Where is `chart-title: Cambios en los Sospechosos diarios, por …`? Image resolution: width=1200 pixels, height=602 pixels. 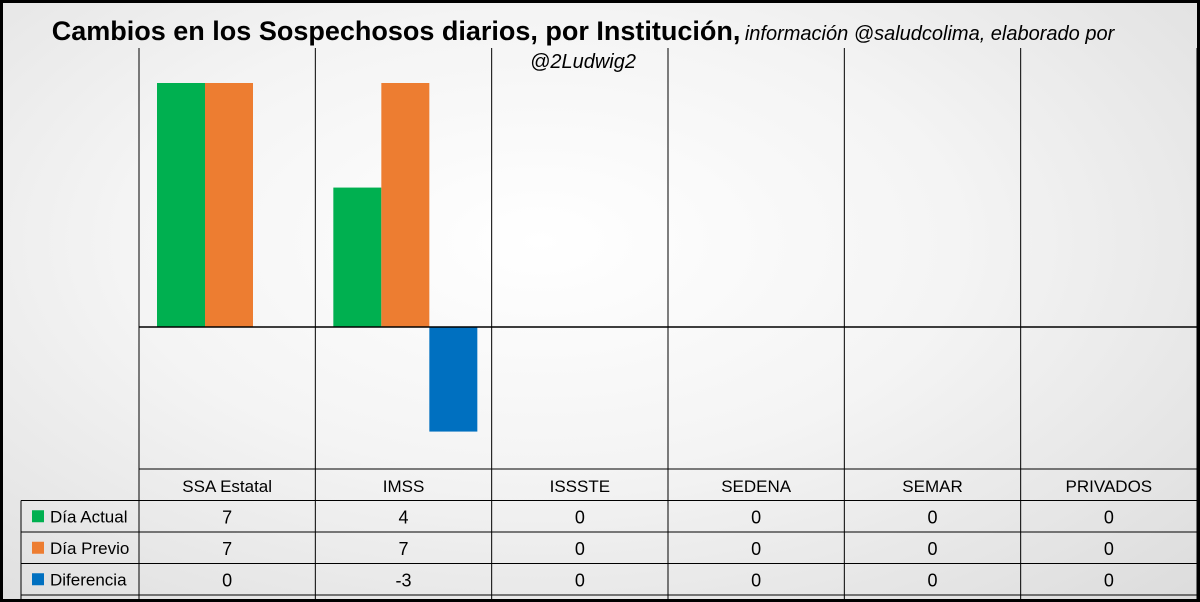 chart-title: Cambios en los Sospechosos diarios, por … is located at coordinates (396, 31).